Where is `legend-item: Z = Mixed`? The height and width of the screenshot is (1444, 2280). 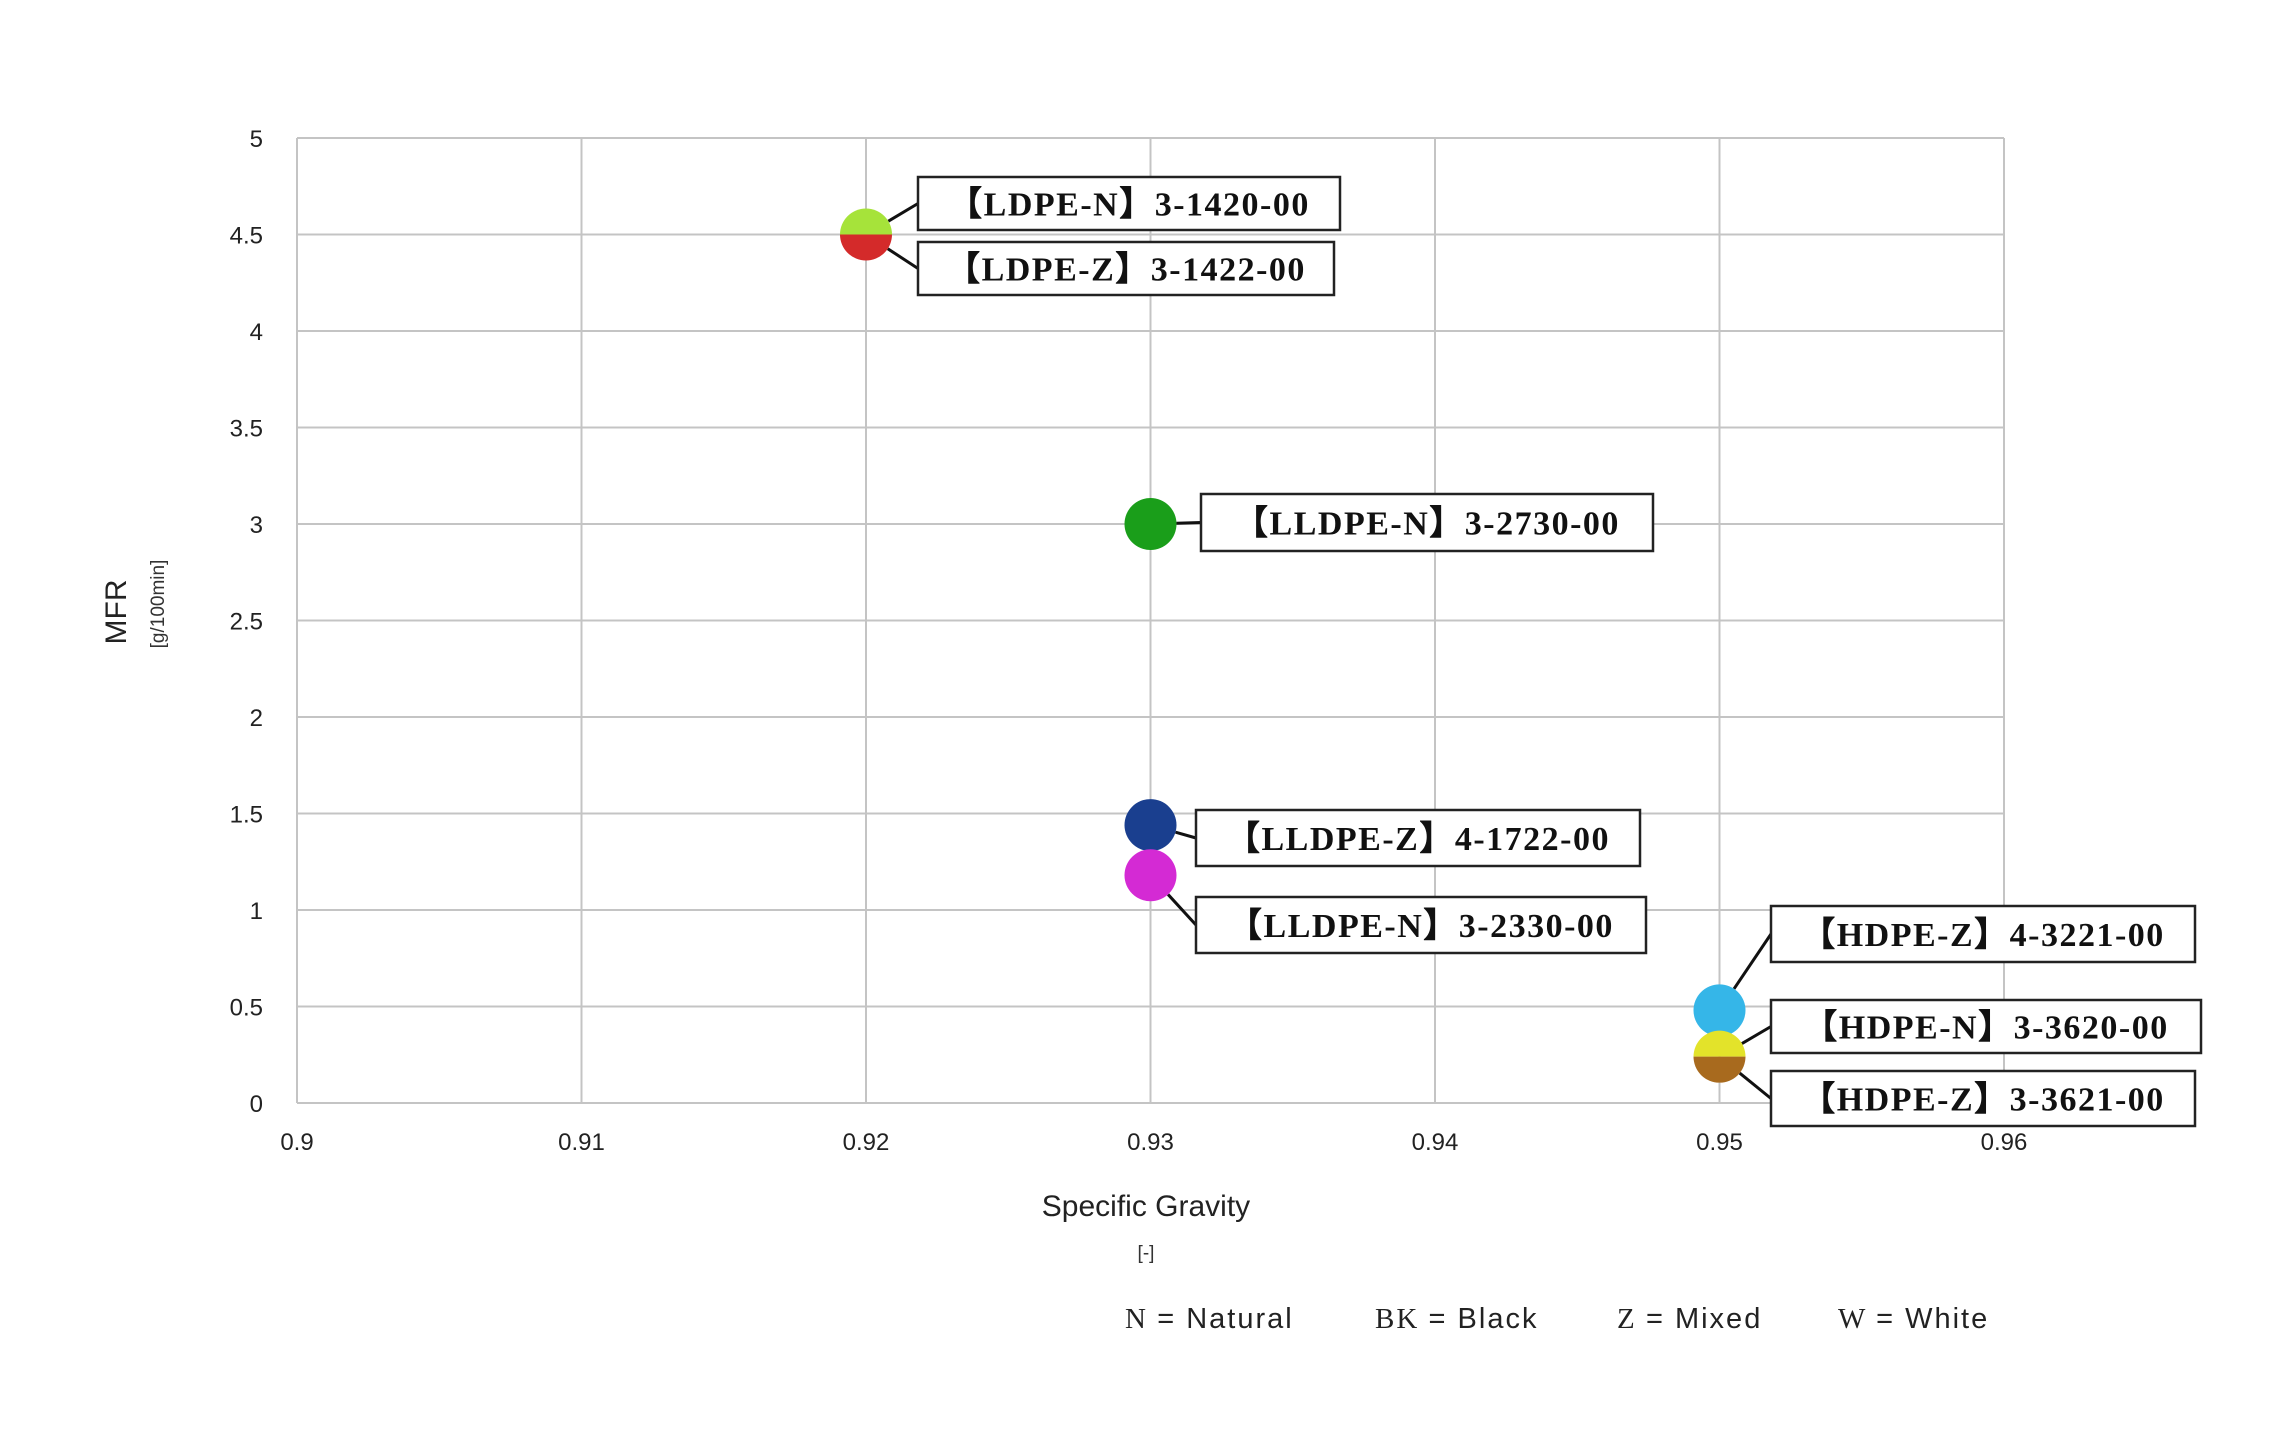 legend-item: Z = Mixed is located at coordinates (1689, 1319).